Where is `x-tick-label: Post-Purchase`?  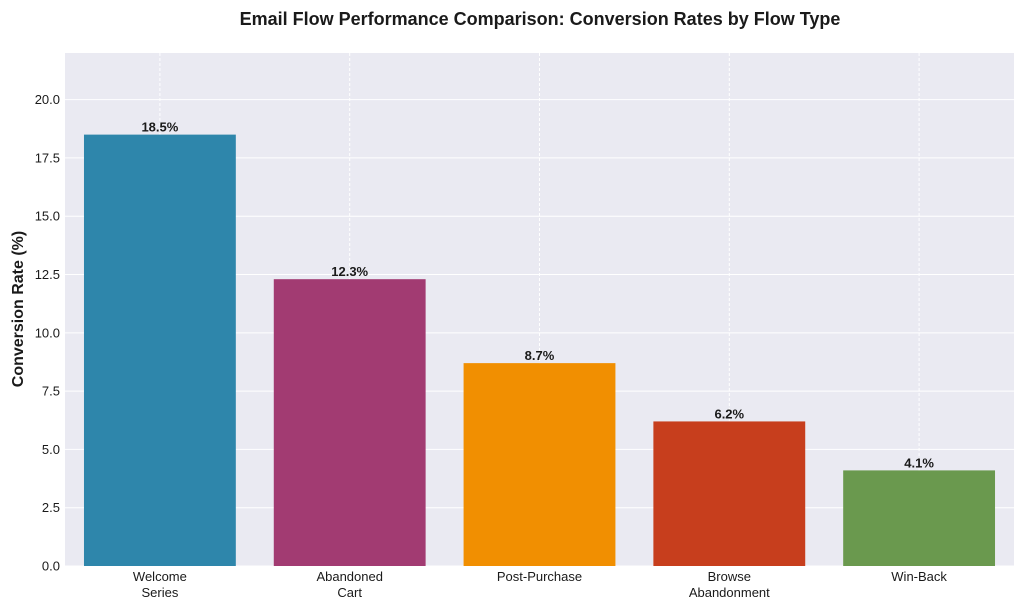
x-tick-label: Post-Purchase is located at coordinates (539, 576).